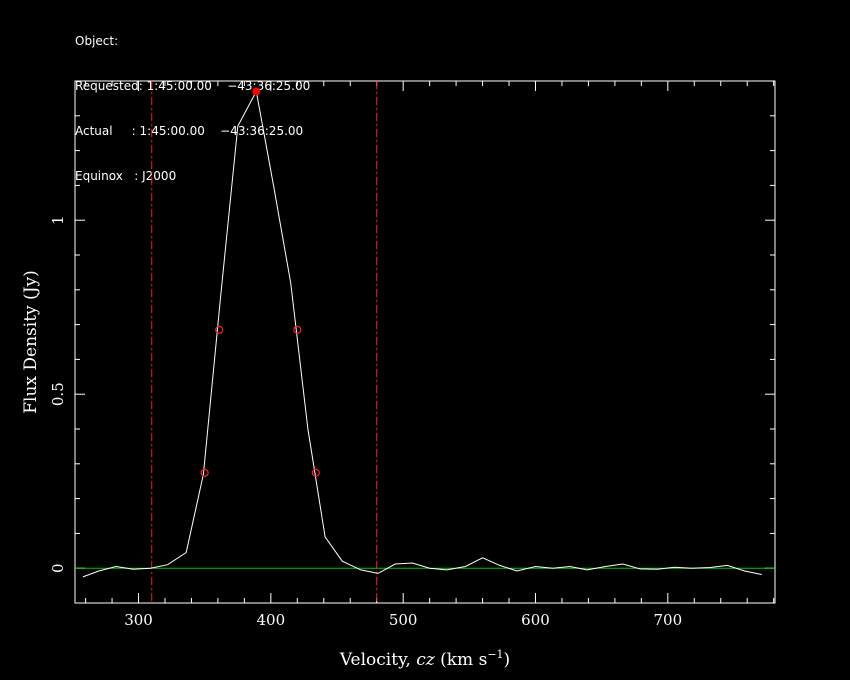  What do you see at coordinates (260, 282) in the screenshot?
I see `width-markers` at bounding box center [260, 282].